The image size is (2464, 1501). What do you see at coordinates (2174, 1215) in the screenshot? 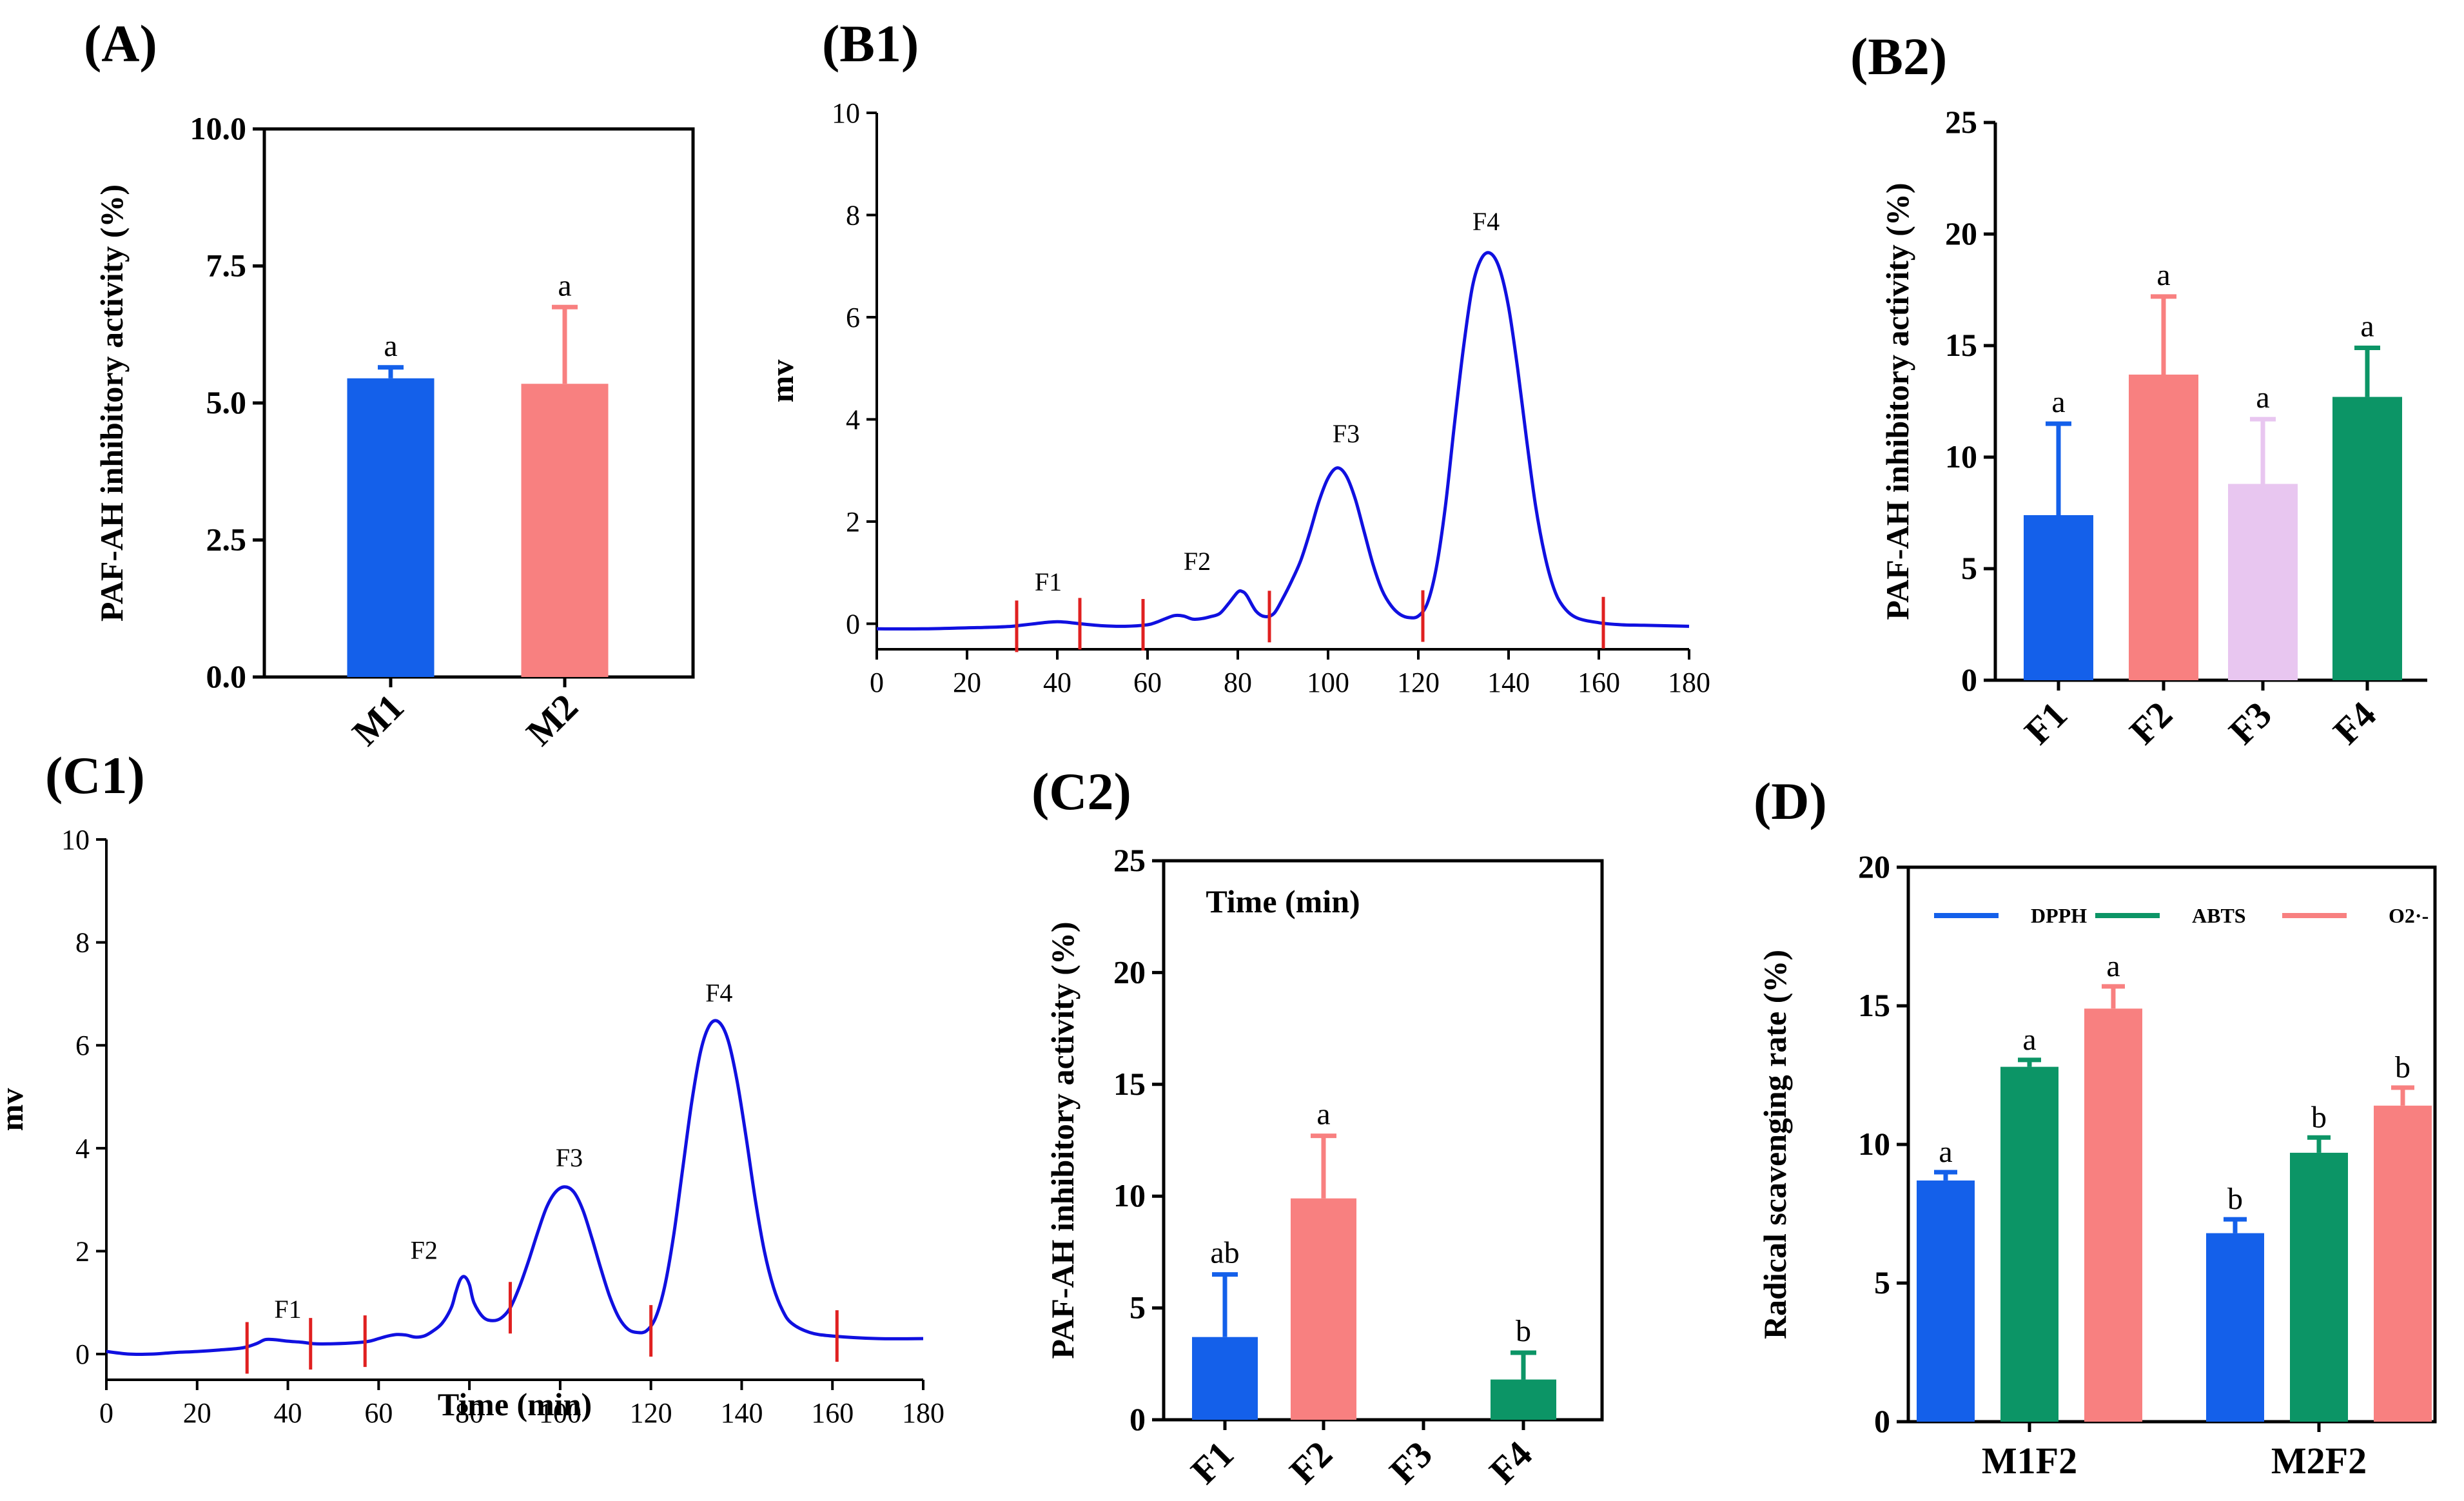
I see `bars: a a a M1F2 b b b M2F2` at bounding box center [2174, 1215].